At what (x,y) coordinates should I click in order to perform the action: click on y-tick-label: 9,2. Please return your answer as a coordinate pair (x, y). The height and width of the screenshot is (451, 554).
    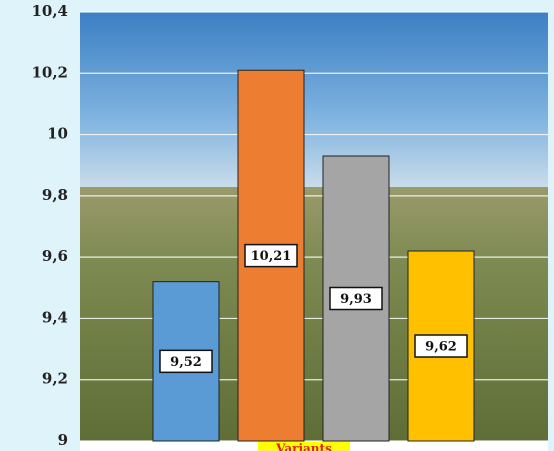
    Looking at the image, I should click on (55, 379).